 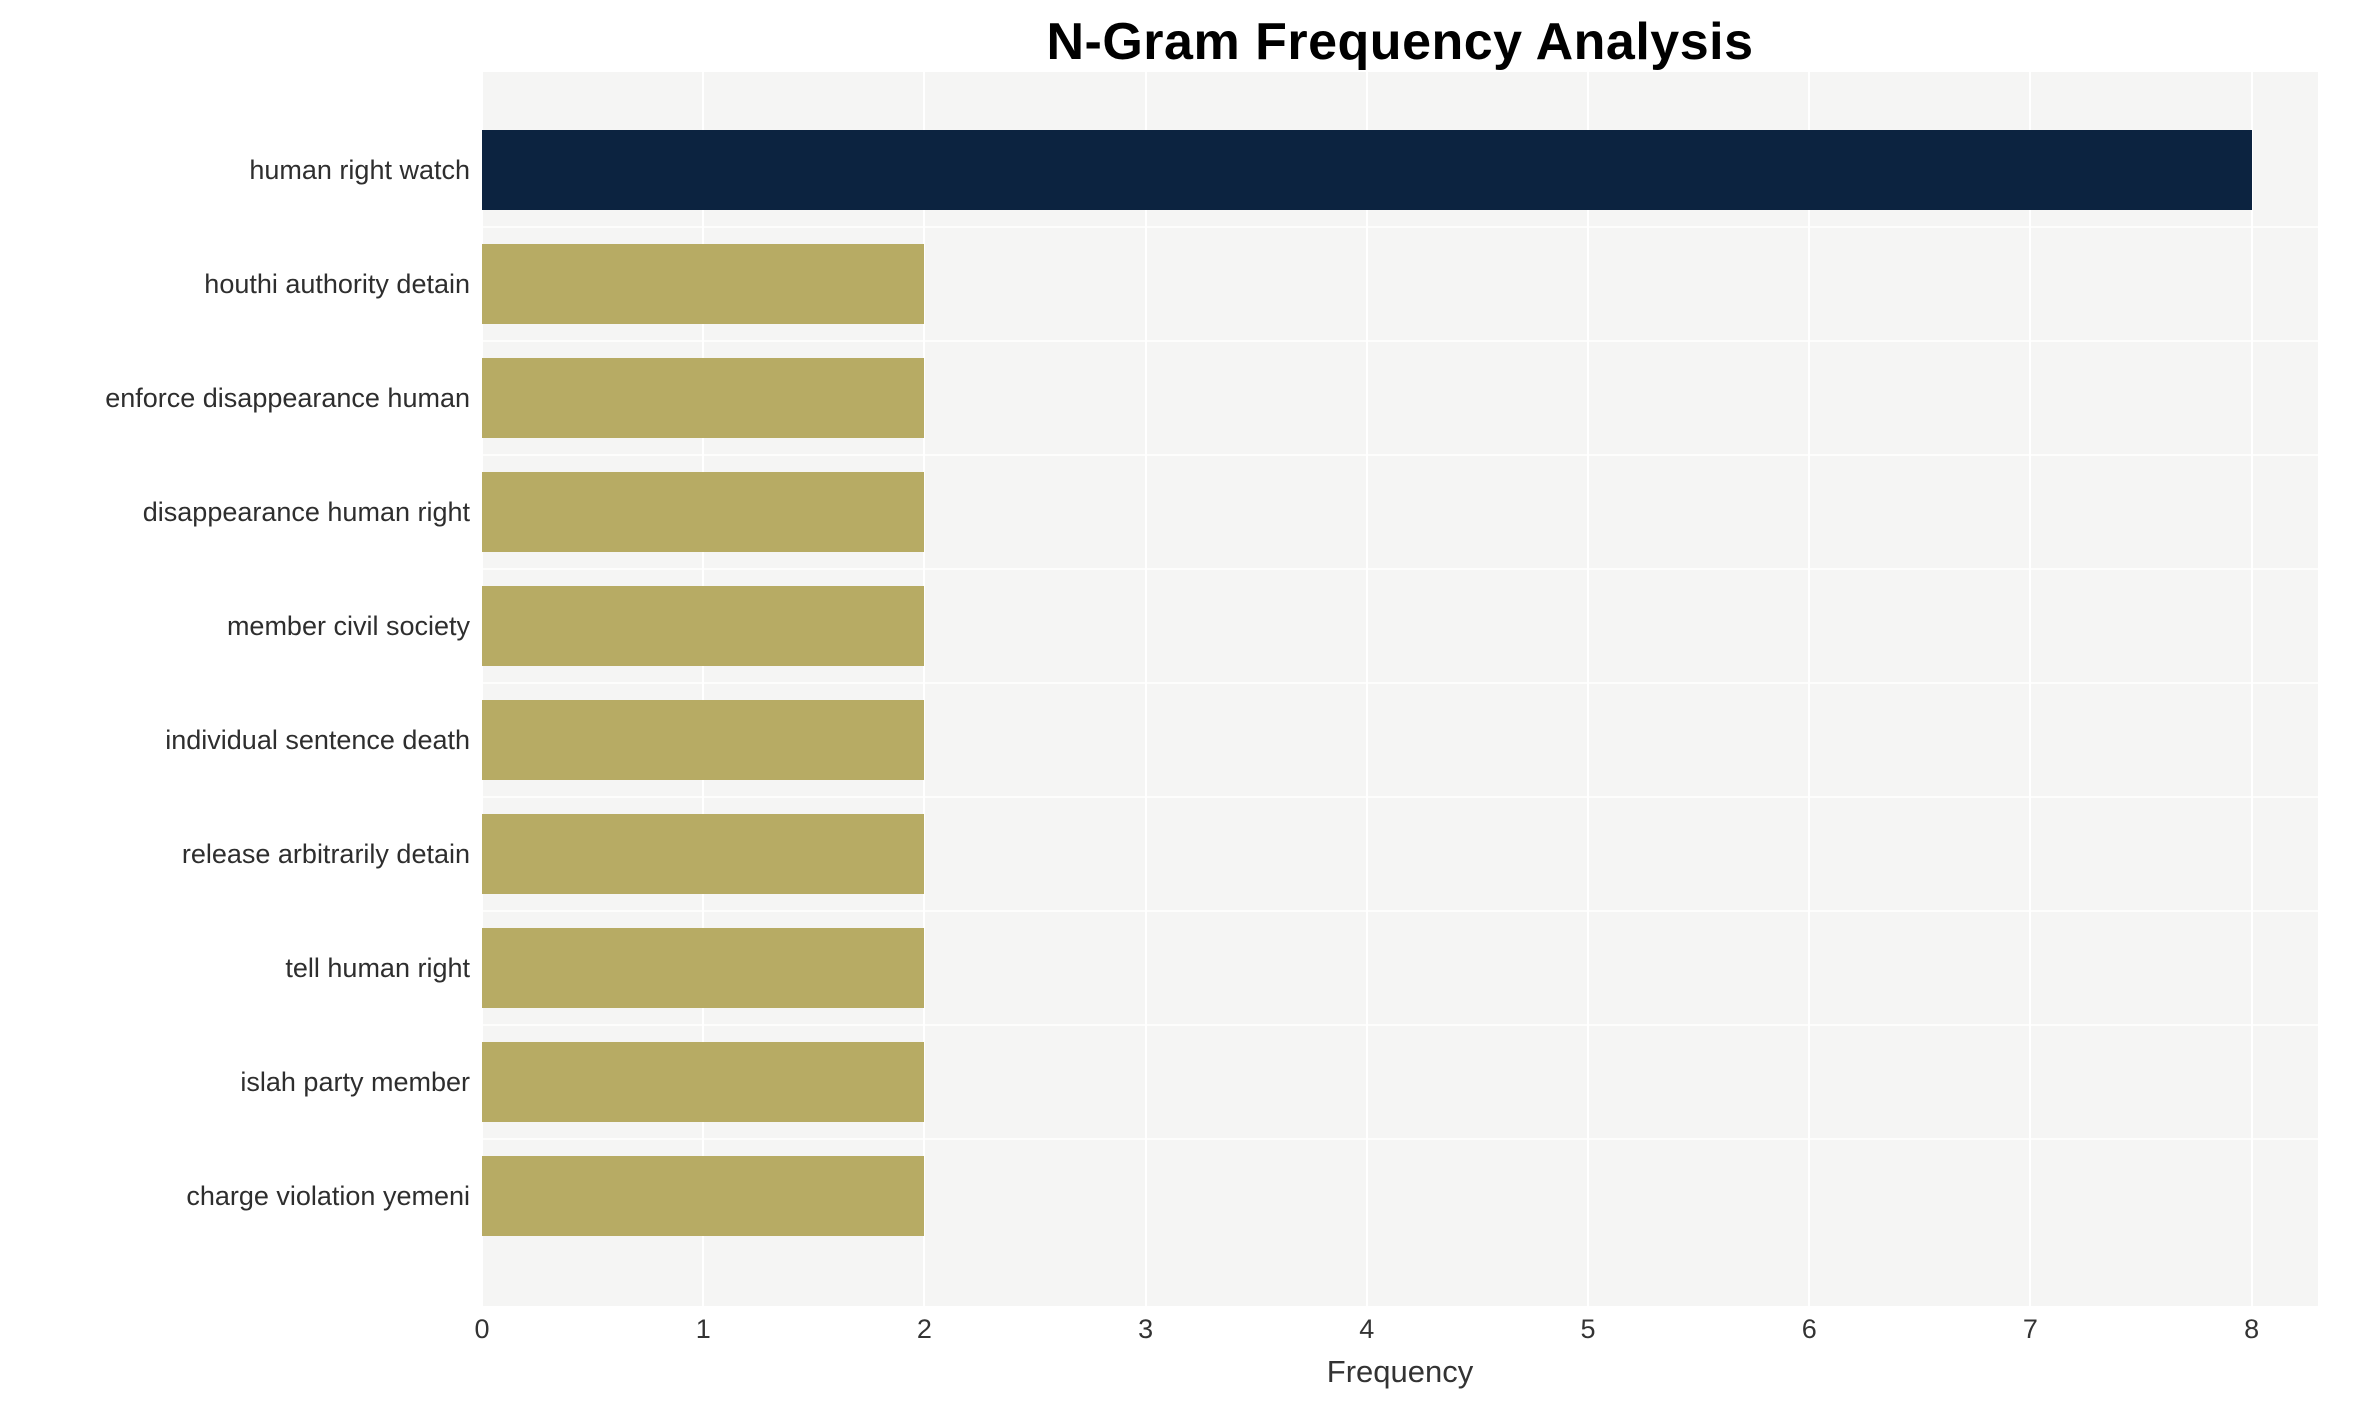 I want to click on x-tick-label: 2, so click(x=924, y=1329).